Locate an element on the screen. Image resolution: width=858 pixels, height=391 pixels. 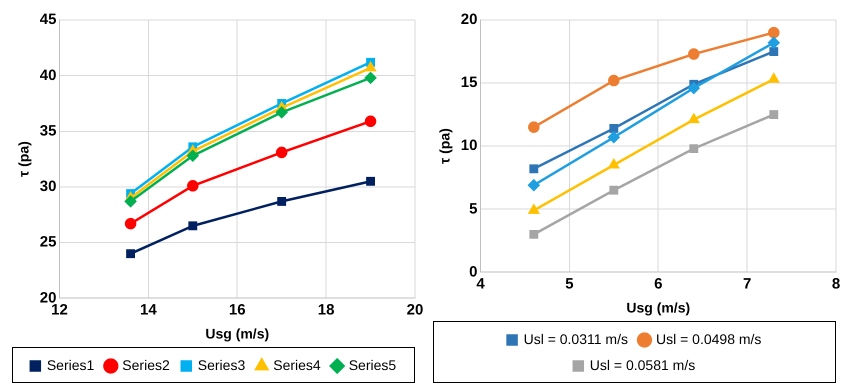
legend-label: Series3 is located at coordinates (222, 364).